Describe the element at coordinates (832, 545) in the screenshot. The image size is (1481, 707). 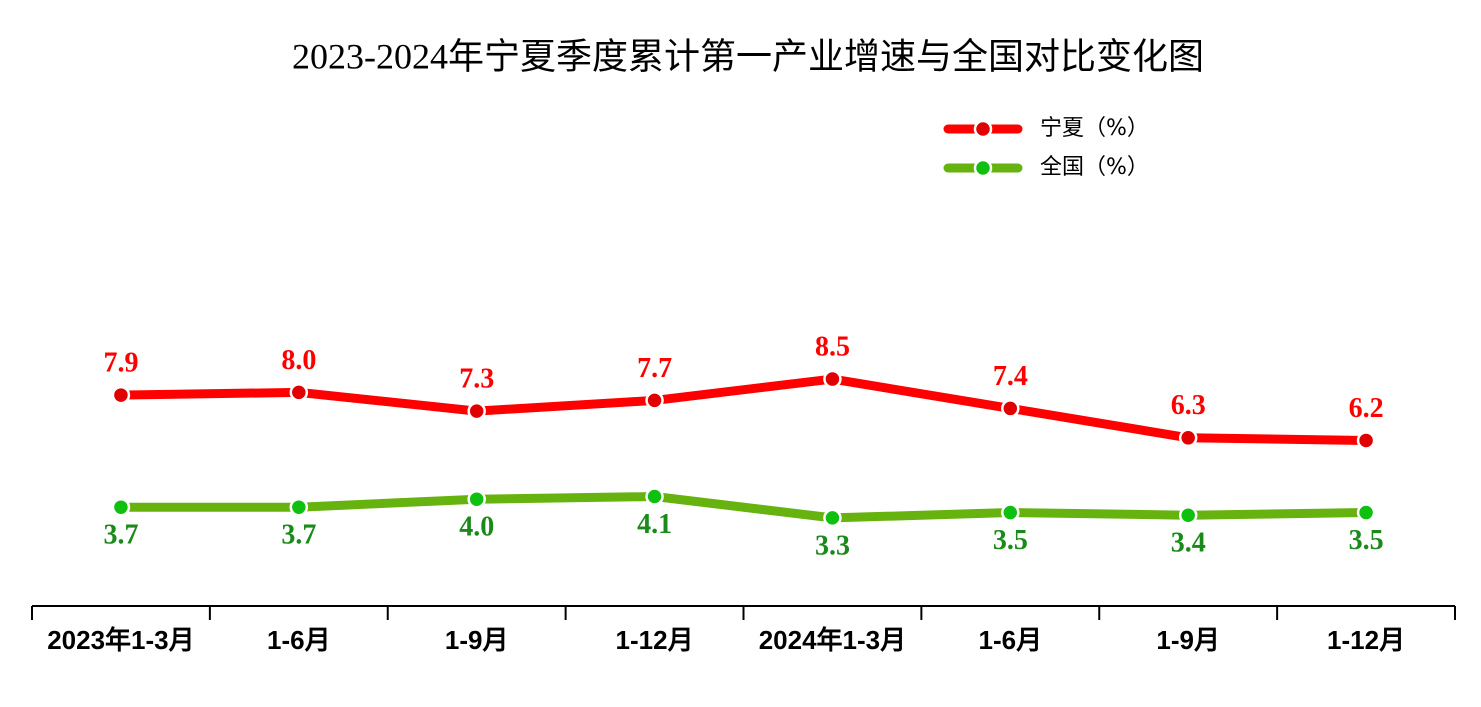
I see `data-label: 3.3` at that location.